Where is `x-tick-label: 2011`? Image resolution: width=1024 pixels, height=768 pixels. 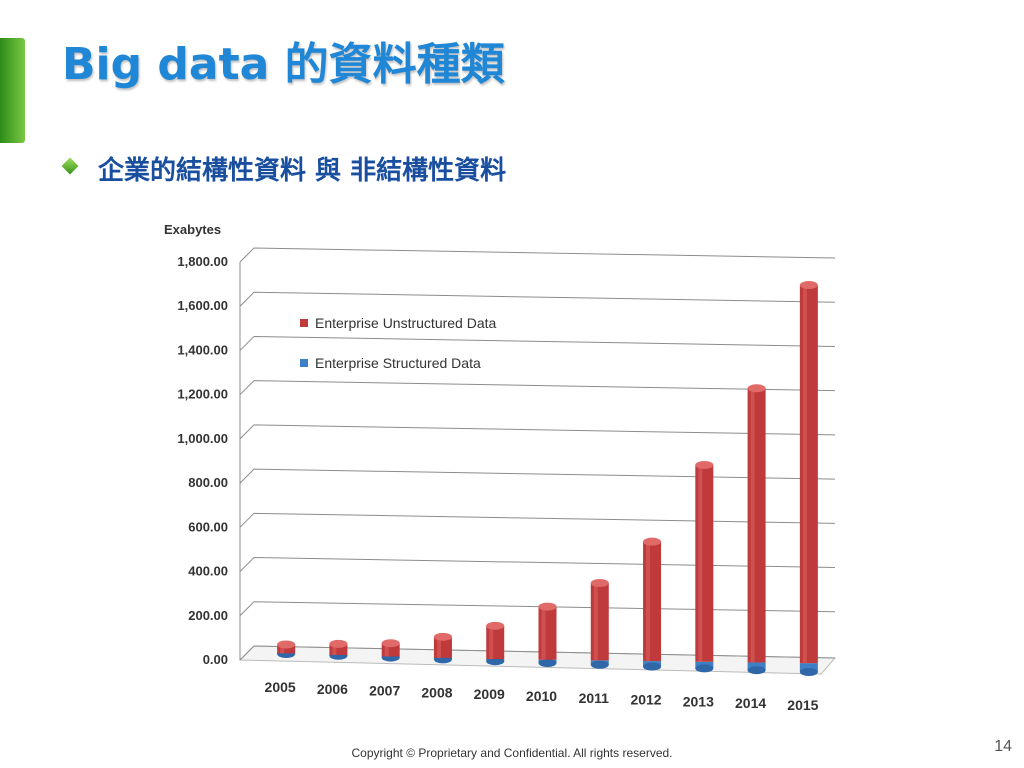 x-tick-label: 2011 is located at coordinates (594, 698).